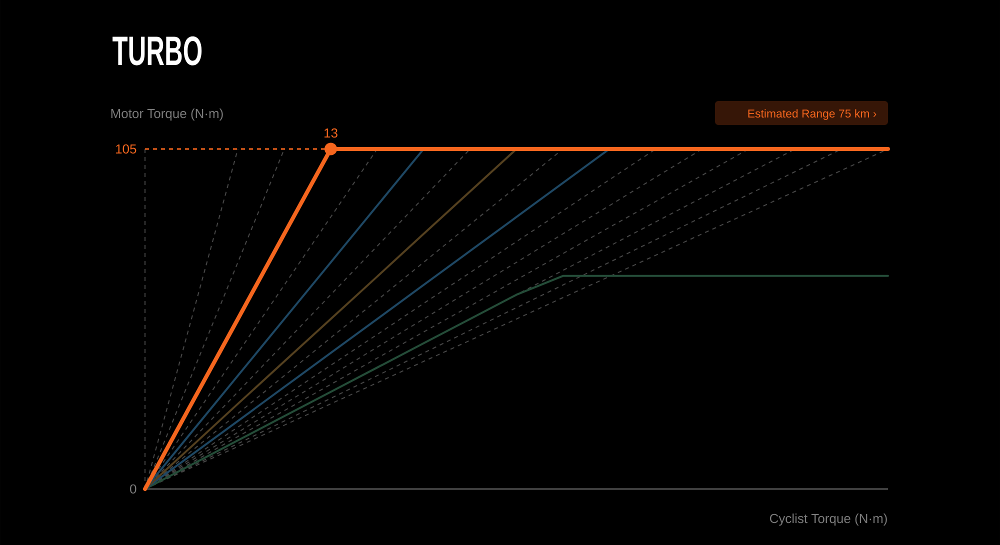 The width and height of the screenshot is (1000, 545). I want to click on y-tick-label: 0, so click(133, 489).